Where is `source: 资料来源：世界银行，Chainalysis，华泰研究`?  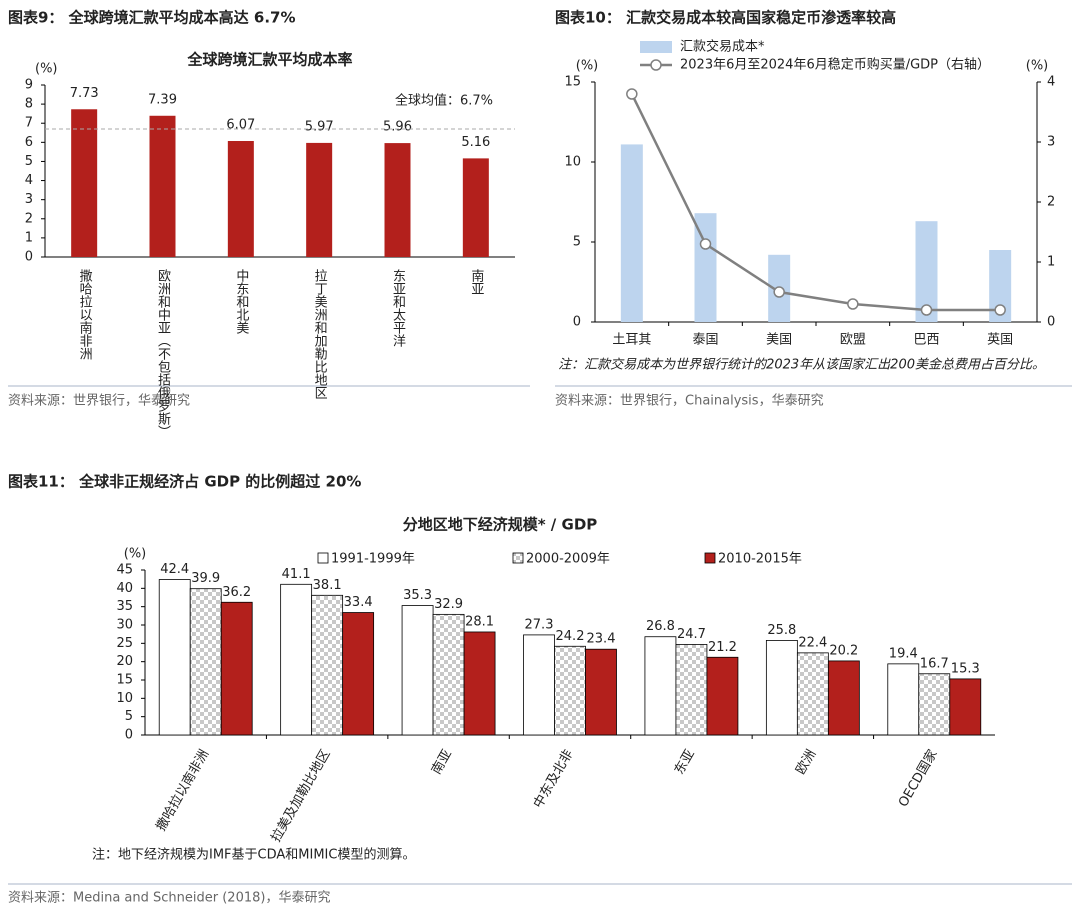
source: 资料来源：世界银行，Chainalysis，华泰研究 is located at coordinates (689, 401).